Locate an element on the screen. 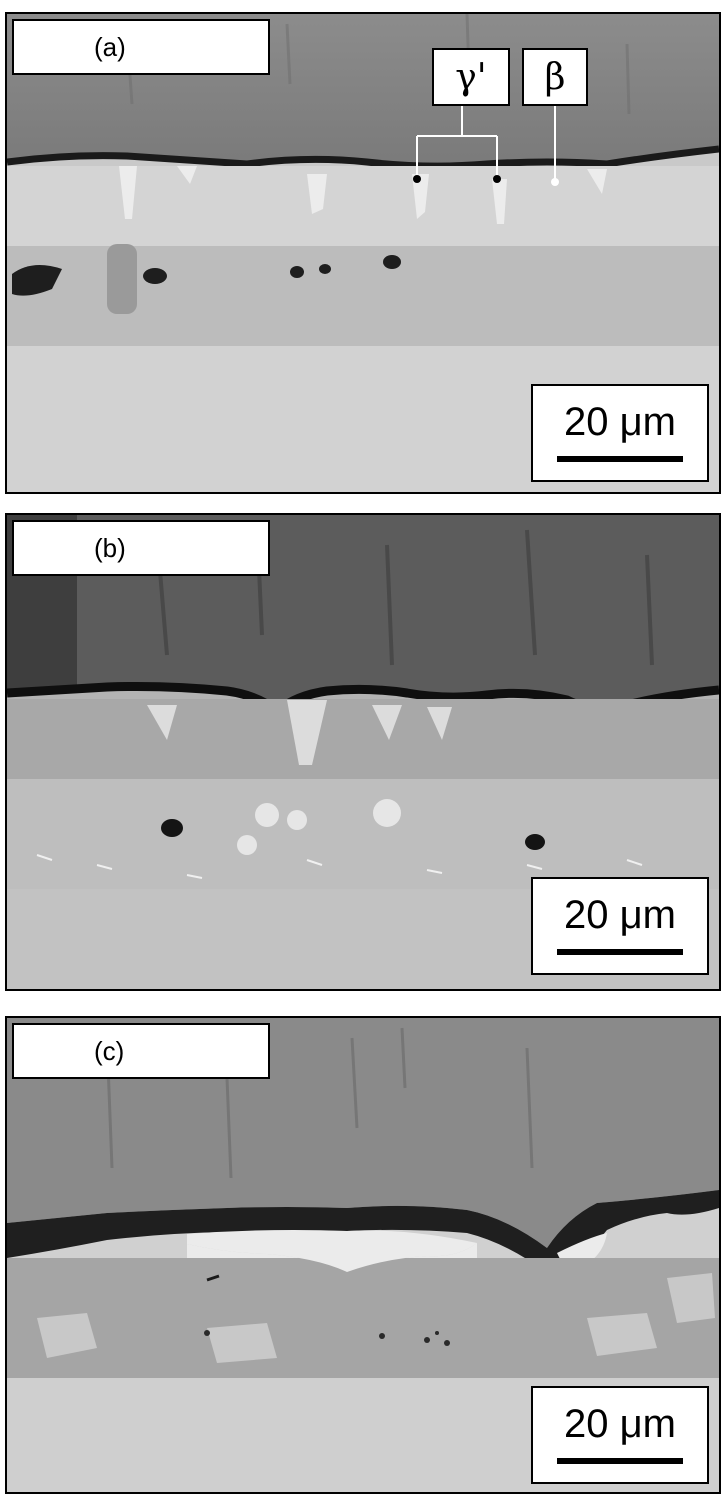 The height and width of the screenshot is (1500, 726). scale-bar-b: 20 μm is located at coordinates (620, 926).